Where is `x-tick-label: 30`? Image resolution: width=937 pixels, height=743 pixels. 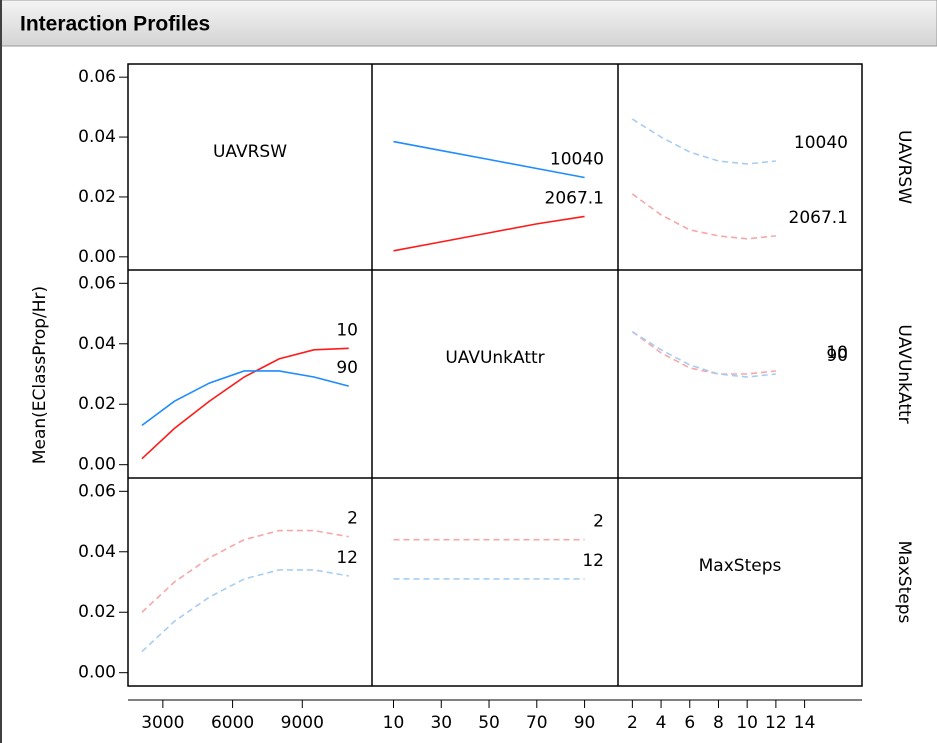
x-tick-label: 30 is located at coordinates (441, 723).